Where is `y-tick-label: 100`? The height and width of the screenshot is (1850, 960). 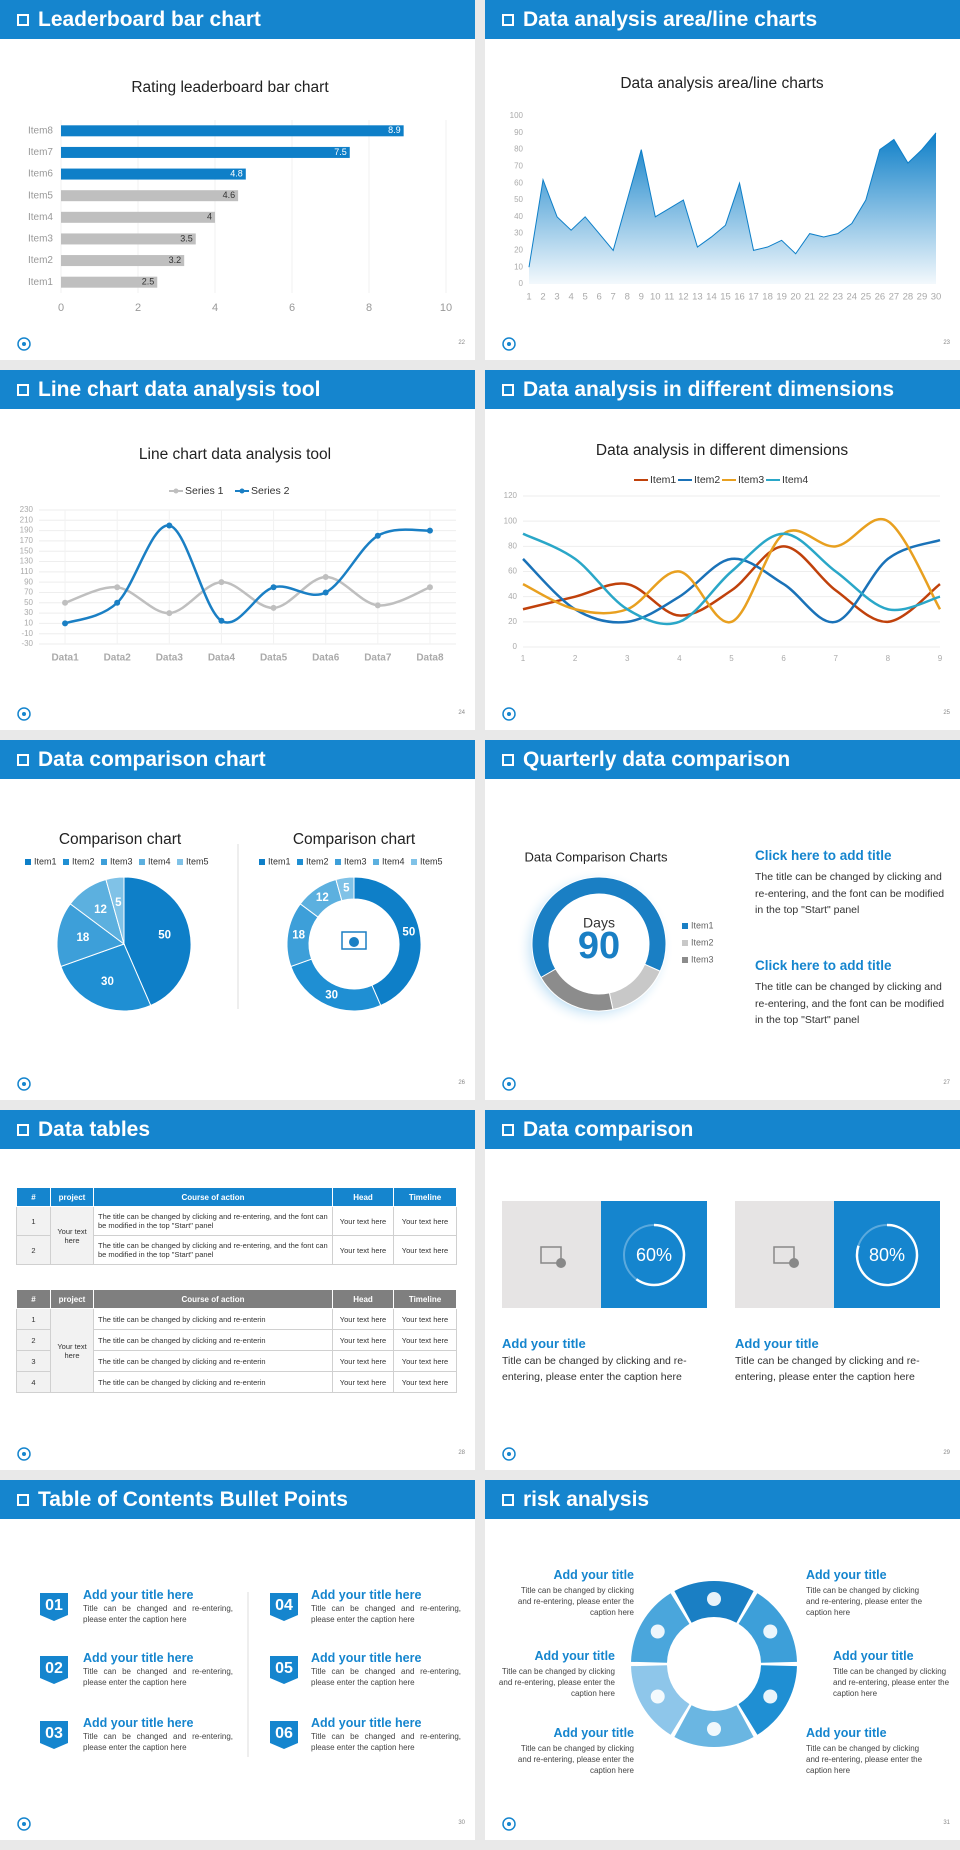
y-tick-label: 100 is located at coordinates (511, 520).